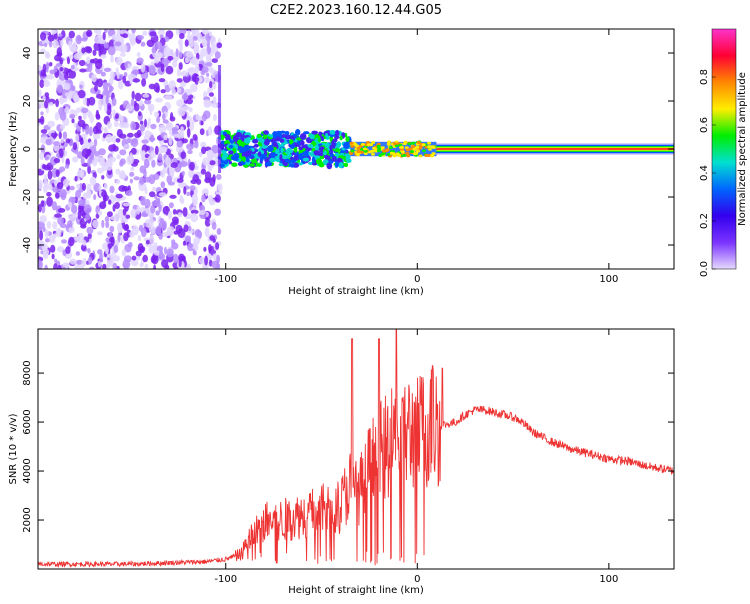 The height and width of the screenshot is (604, 750). What do you see at coordinates (27, 53) in the screenshot?
I see `y-tick-label: 40` at bounding box center [27, 53].